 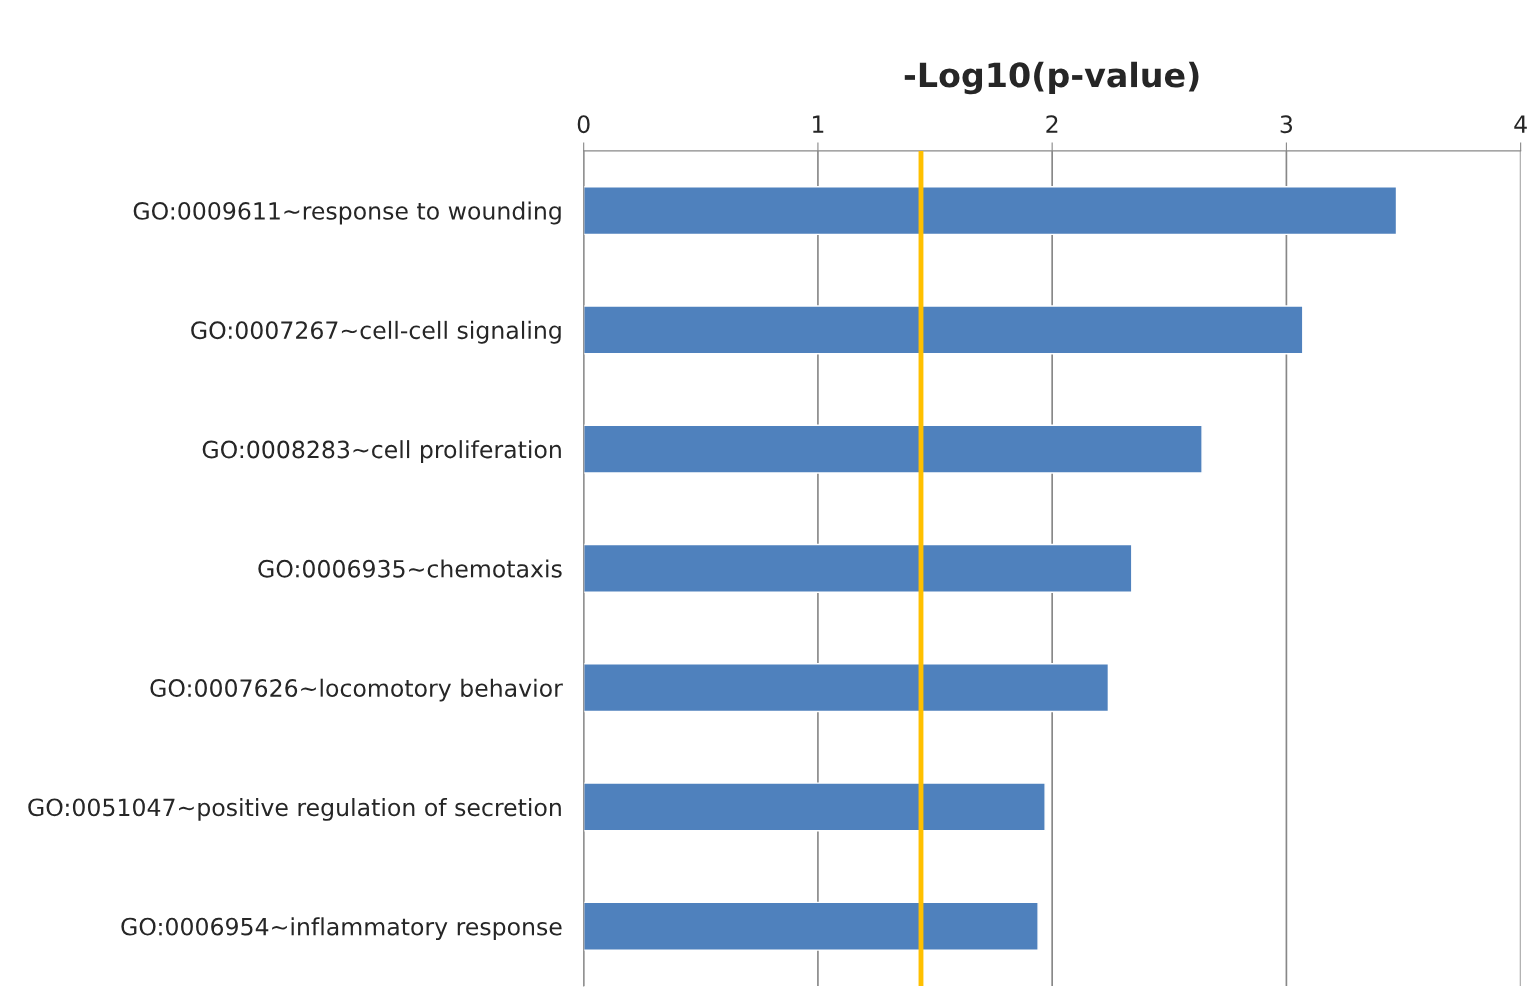 I want to click on y-tick-label: GO:0009611~response to wounding, so click(x=347, y=213).